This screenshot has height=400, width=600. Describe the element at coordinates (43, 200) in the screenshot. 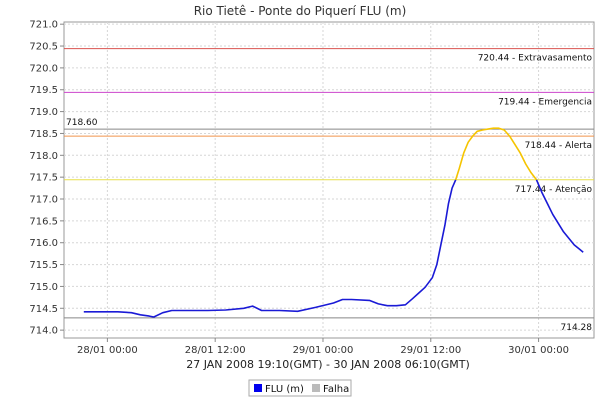

I see `y-tick-label: 717.0` at that location.